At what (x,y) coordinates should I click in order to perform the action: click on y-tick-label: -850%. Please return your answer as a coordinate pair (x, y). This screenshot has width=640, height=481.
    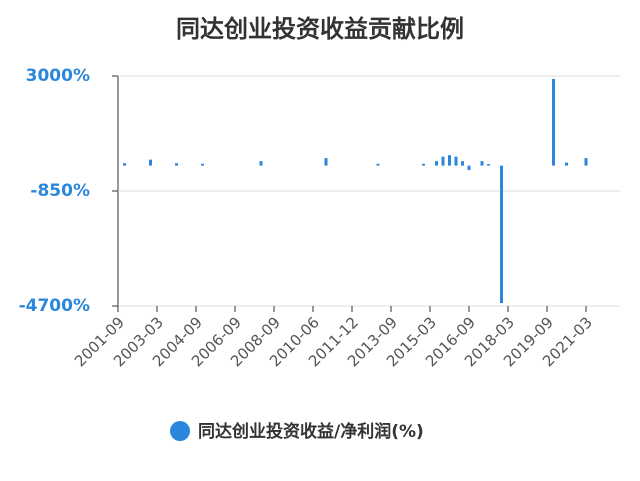
    Looking at the image, I should click on (60, 191).